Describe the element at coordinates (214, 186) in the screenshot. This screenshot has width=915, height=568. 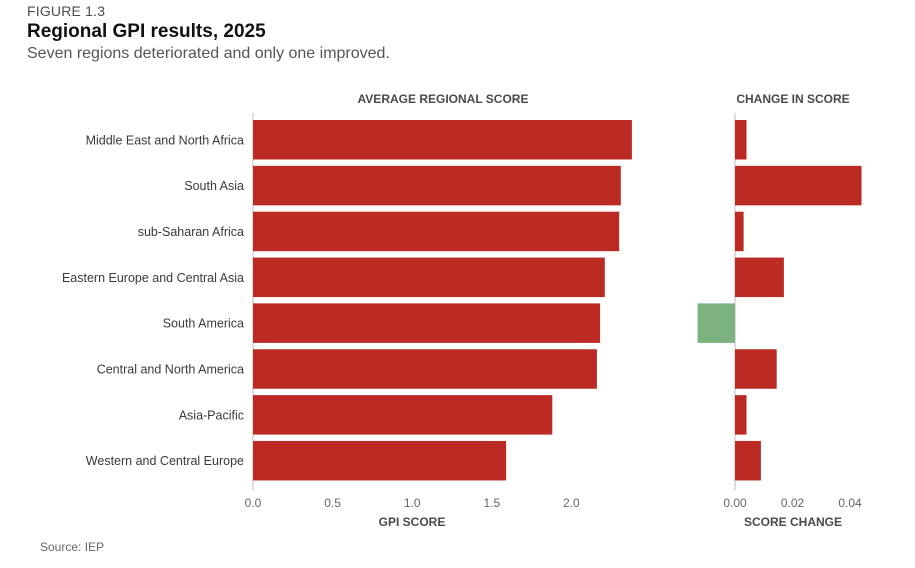
I see `region-label: South Asia` at that location.